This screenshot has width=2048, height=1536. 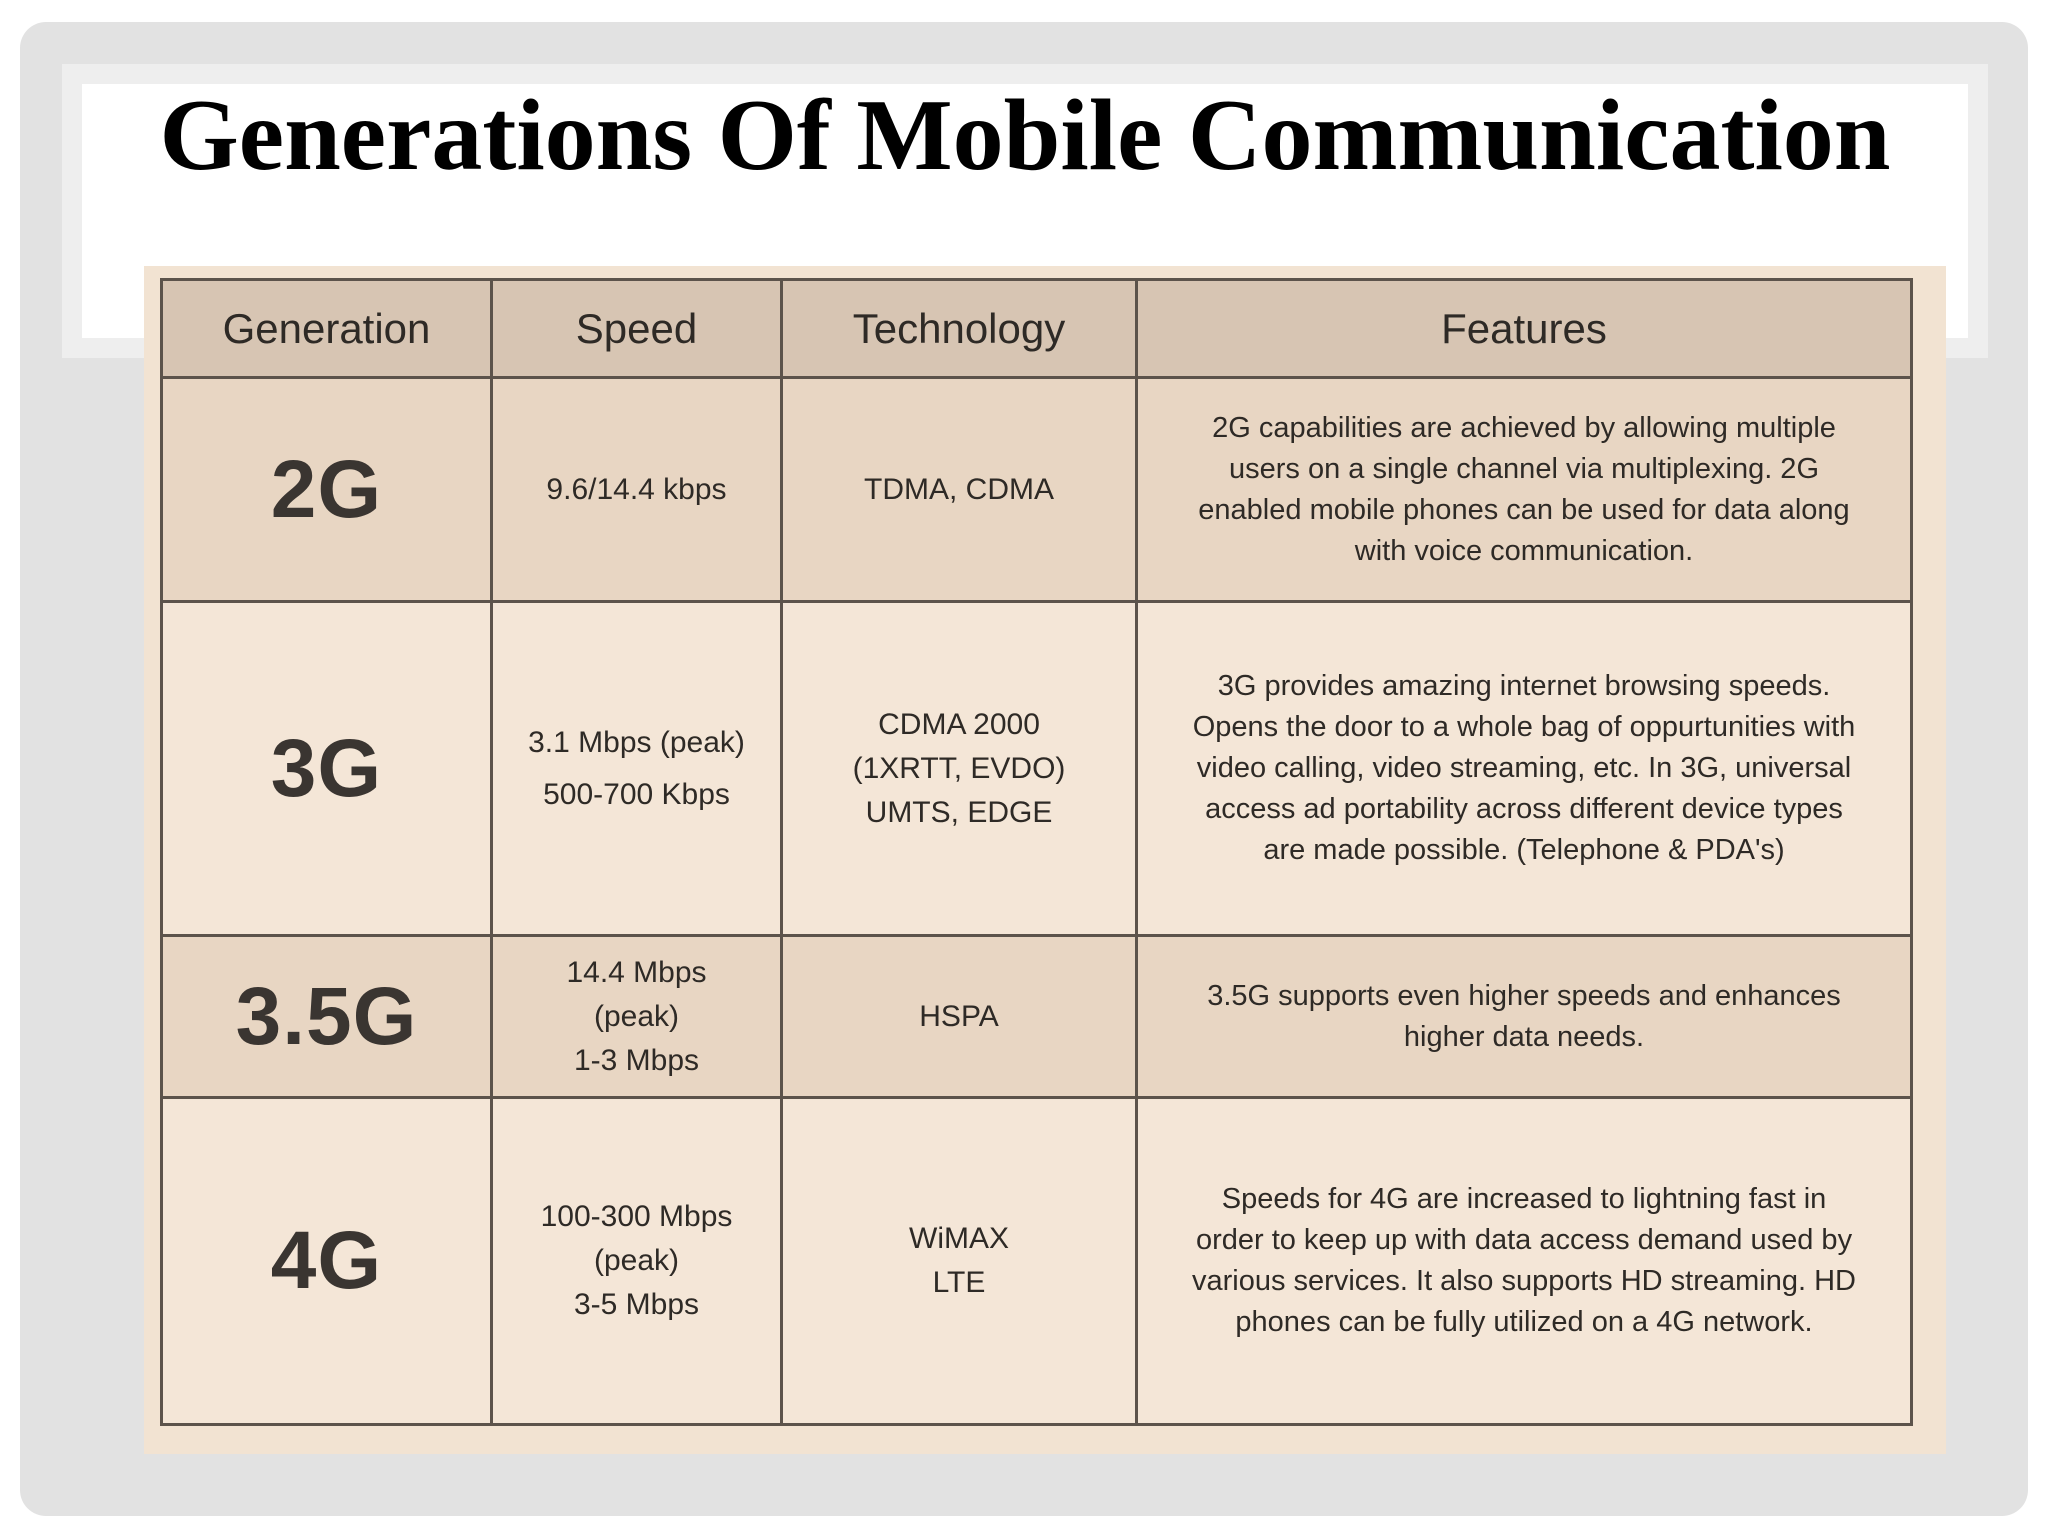 I want to click on technology-line: WiMAX, so click(x=959, y=1238).